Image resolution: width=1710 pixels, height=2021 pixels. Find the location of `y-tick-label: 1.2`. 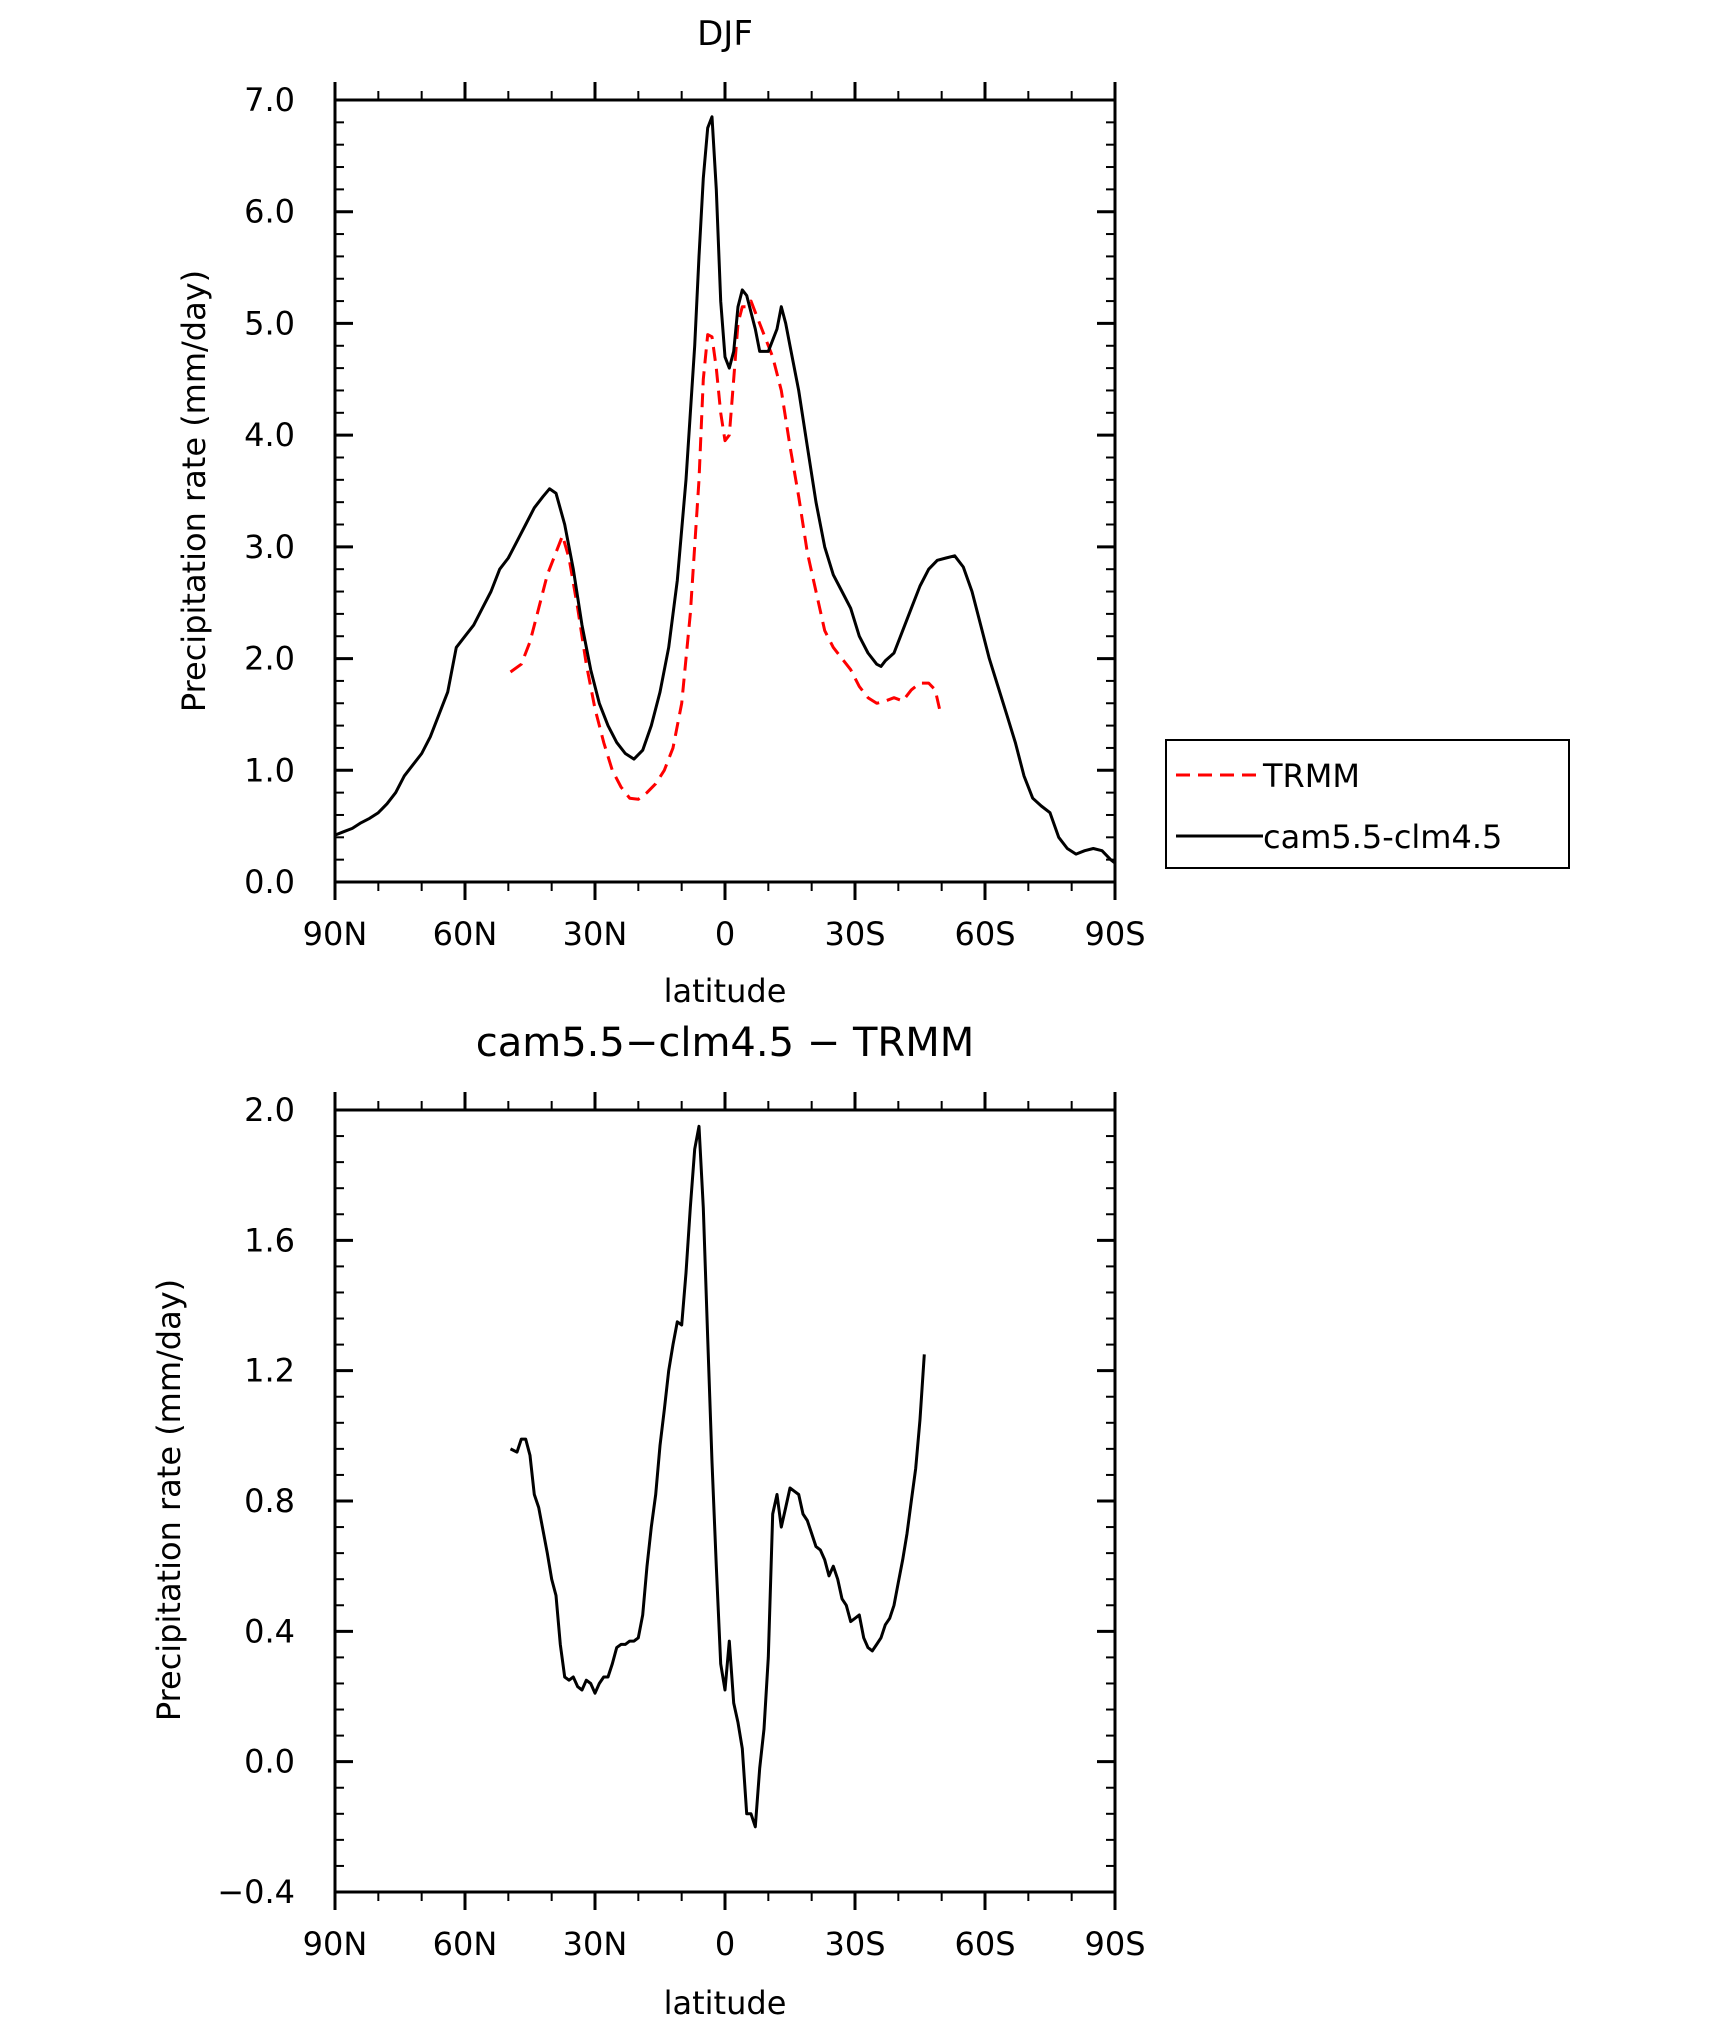

y-tick-label: 1.2 is located at coordinates (269, 1371).